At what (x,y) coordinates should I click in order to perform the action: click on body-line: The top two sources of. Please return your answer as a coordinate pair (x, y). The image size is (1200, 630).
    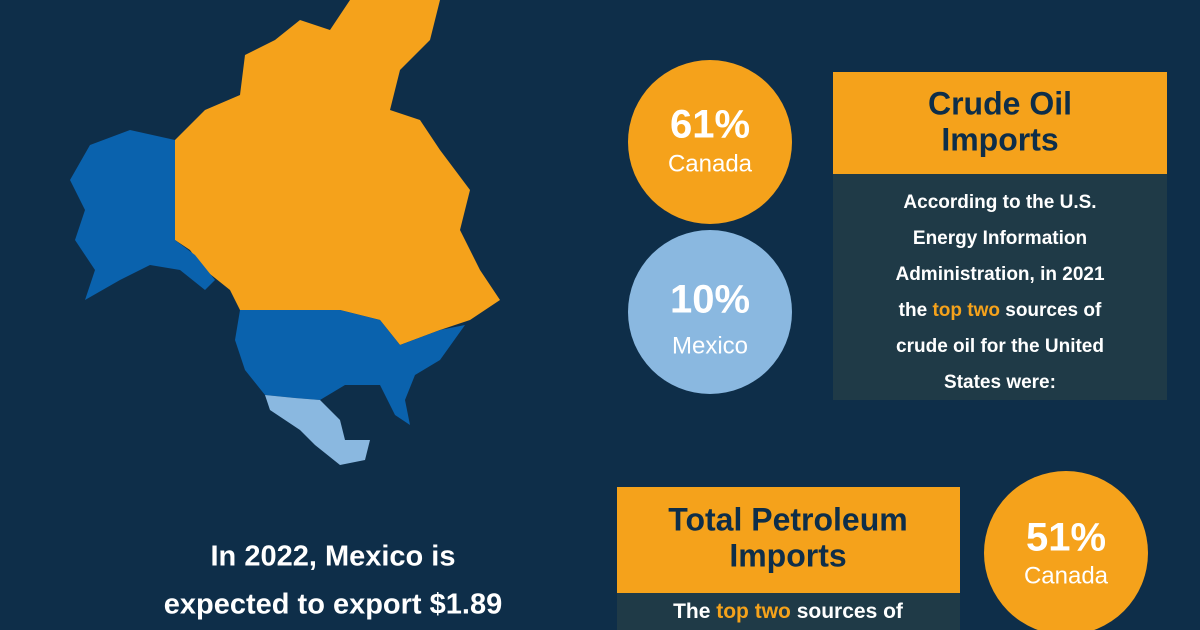
    Looking at the image, I should click on (788, 611).